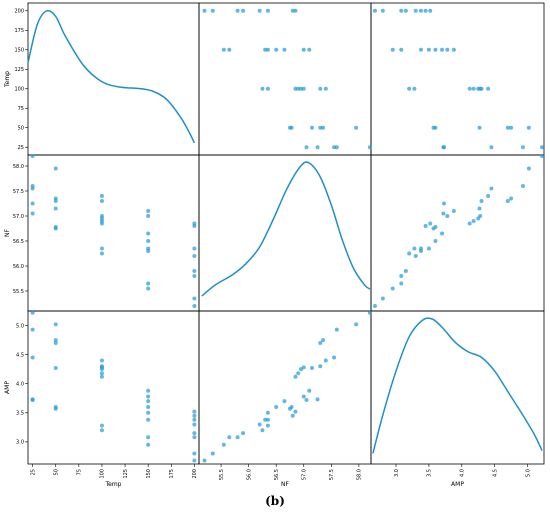  What do you see at coordinates (285, 387) in the screenshot?
I see `panel-amp-vs-nf` at bounding box center [285, 387].